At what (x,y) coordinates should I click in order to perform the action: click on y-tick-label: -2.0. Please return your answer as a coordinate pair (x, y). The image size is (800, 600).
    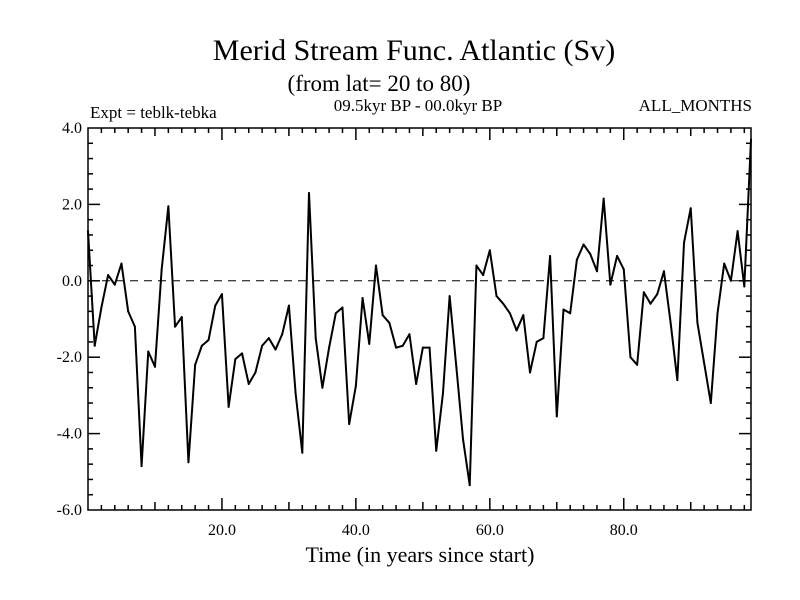
    Looking at the image, I should click on (69, 357).